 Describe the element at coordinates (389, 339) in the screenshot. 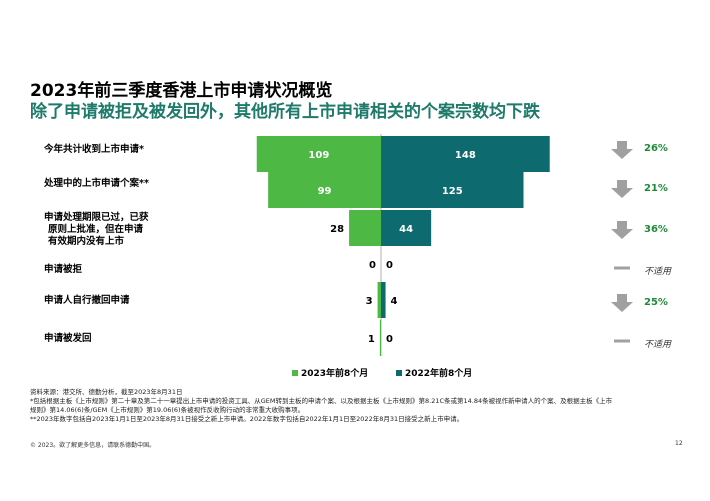

I see `value-label-2022-returned: 0` at that location.